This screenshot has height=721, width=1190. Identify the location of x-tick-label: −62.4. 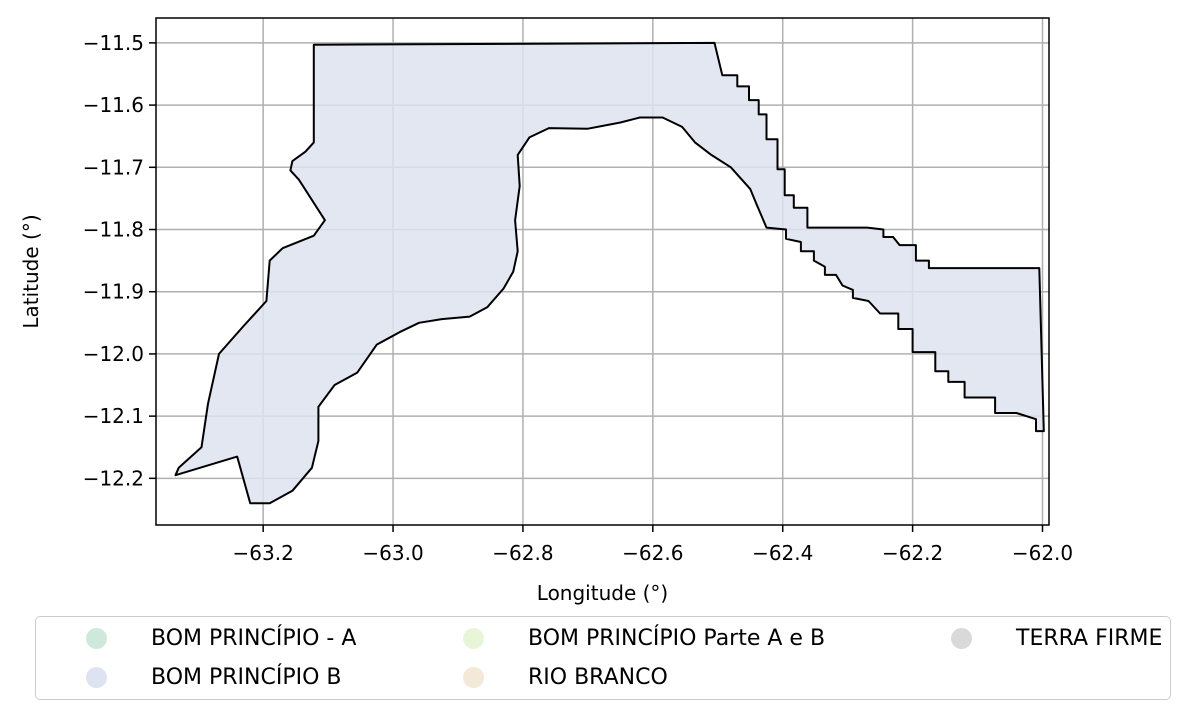
(782, 553).